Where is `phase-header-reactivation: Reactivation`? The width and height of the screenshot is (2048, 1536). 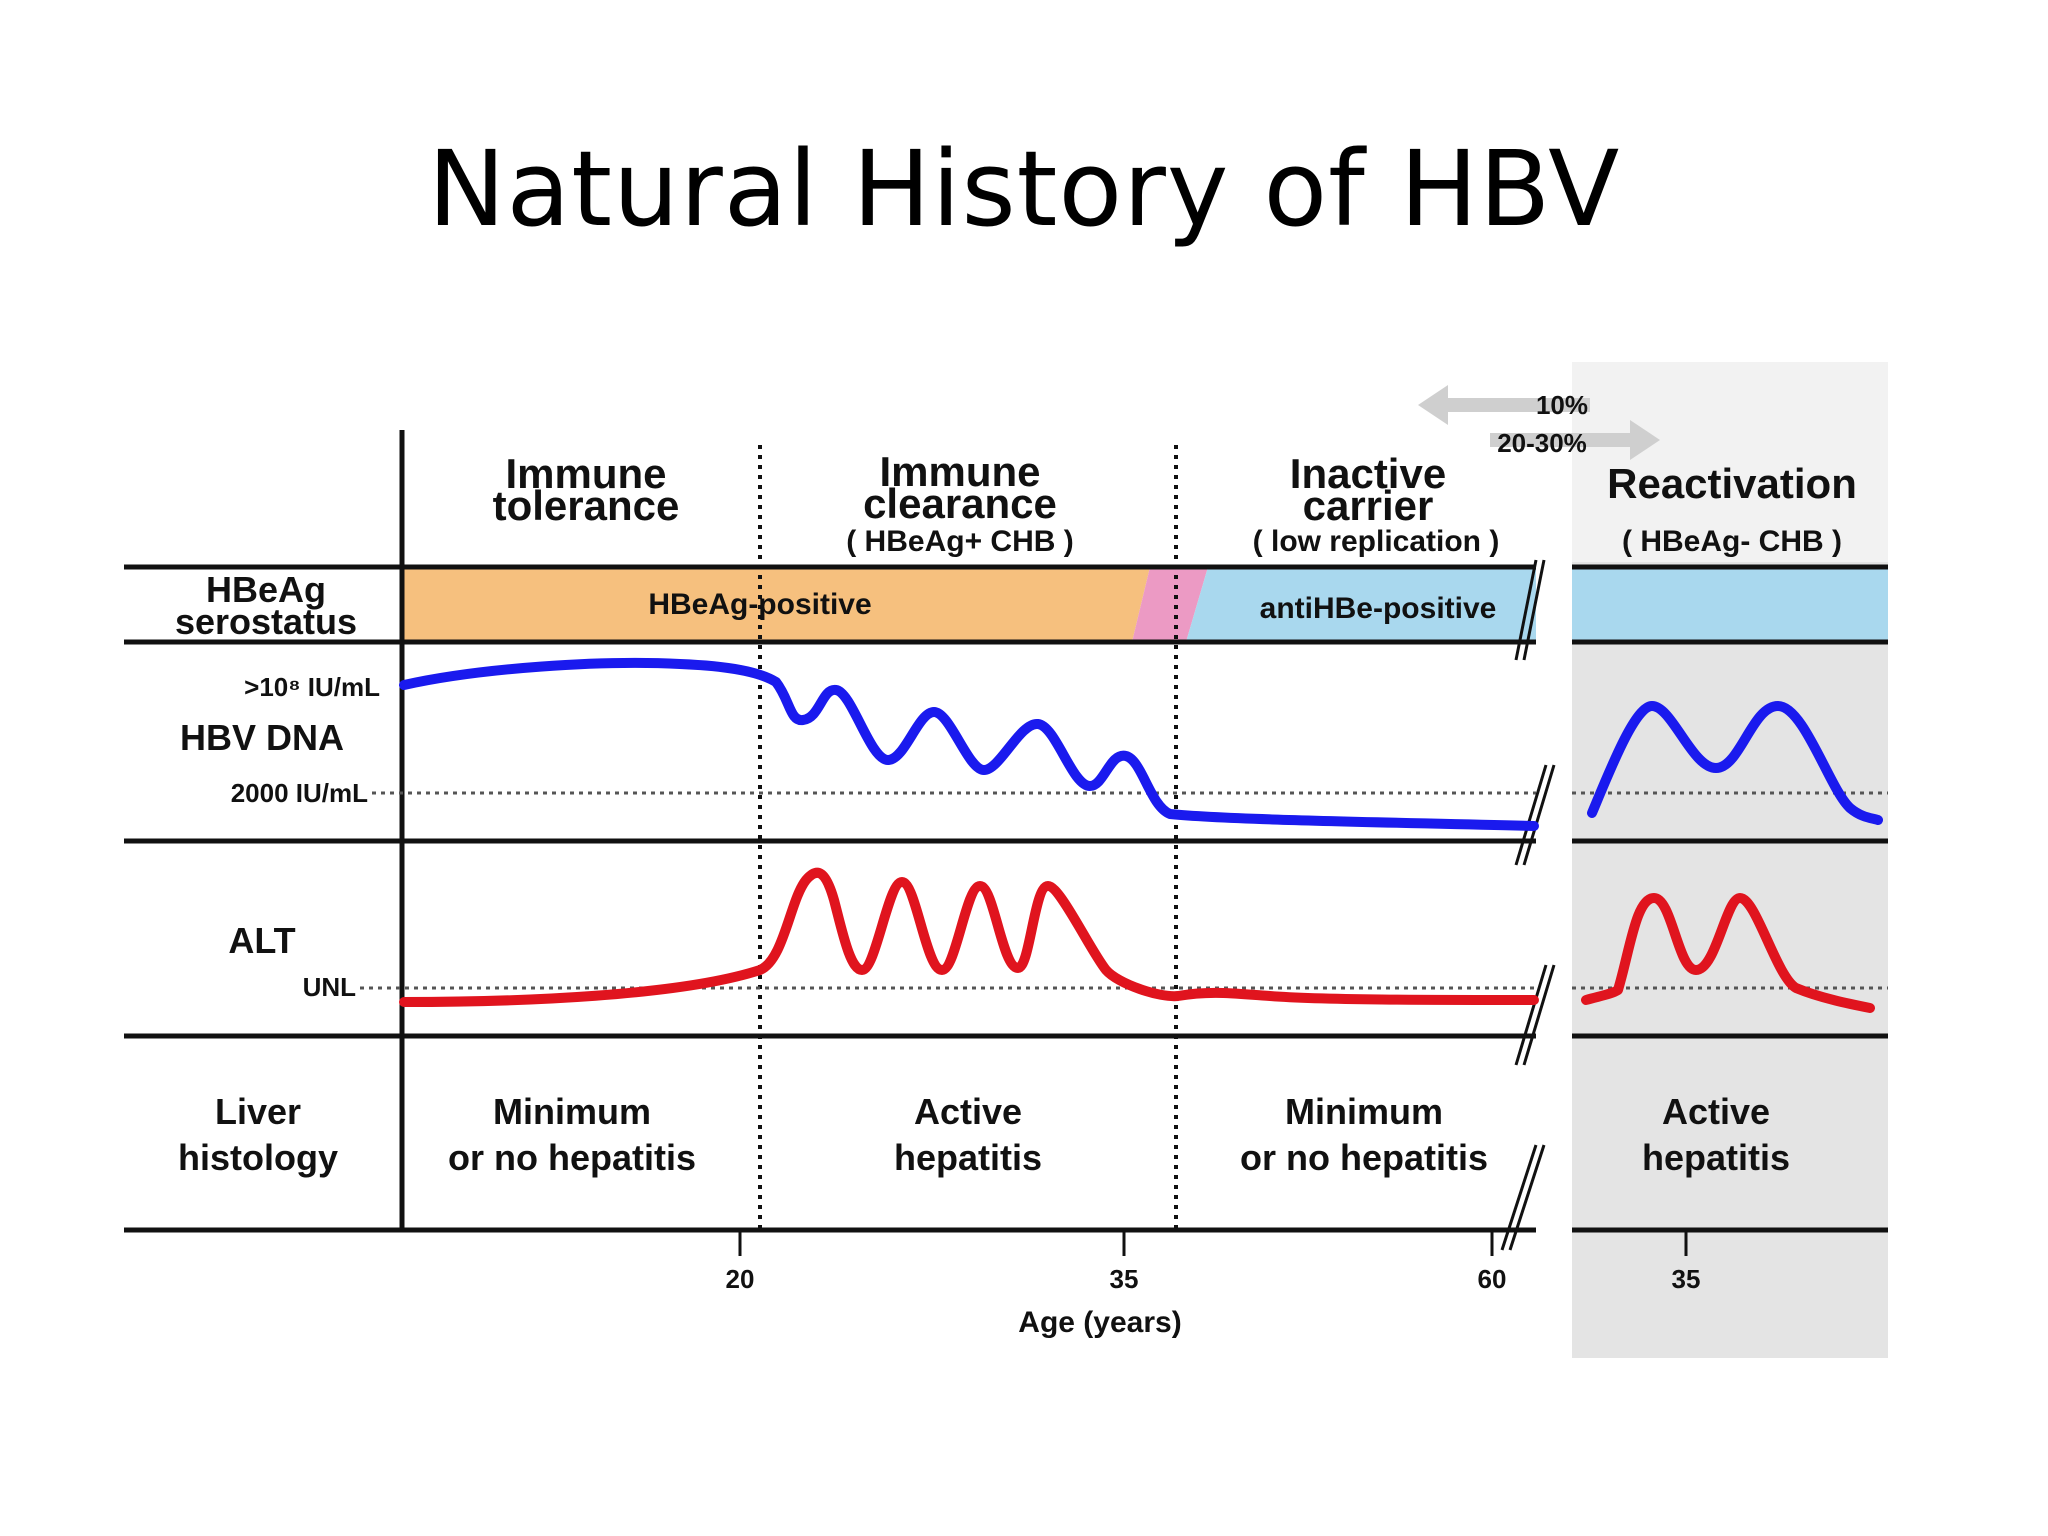
phase-header-reactivation: Reactivation is located at coordinates (1732, 483).